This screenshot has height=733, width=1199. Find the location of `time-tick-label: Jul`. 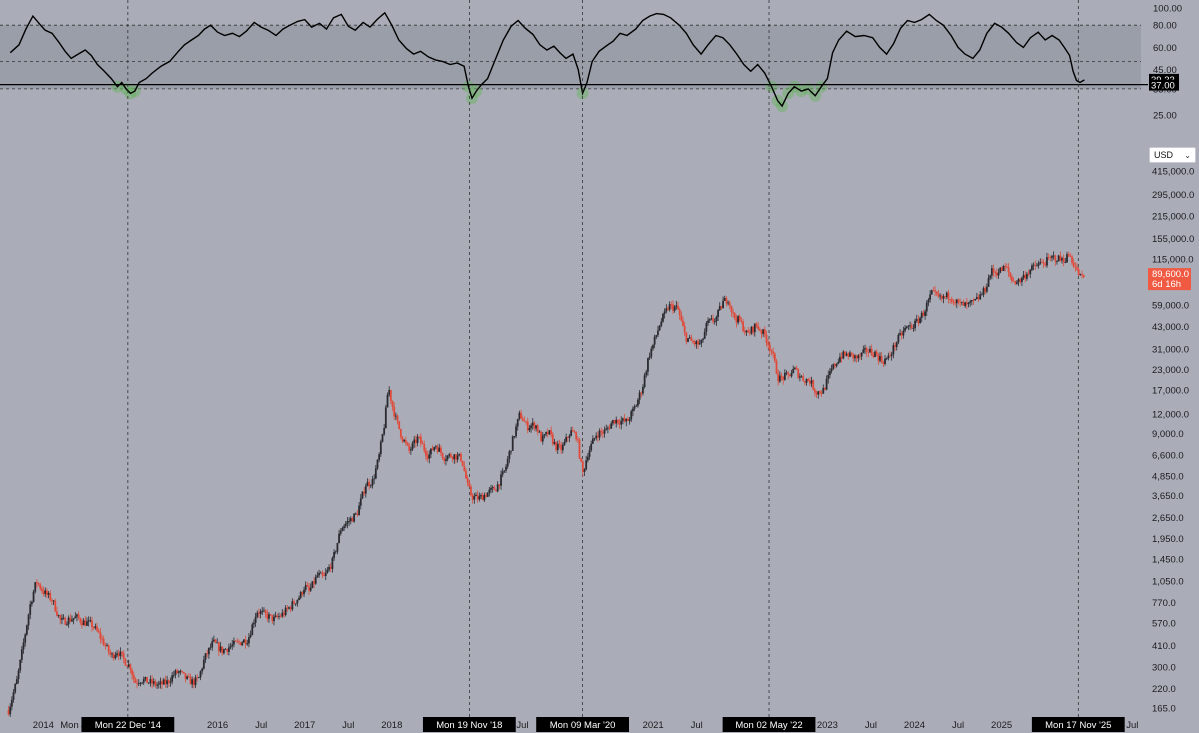

time-tick-label: Jul is located at coordinates (522, 725).